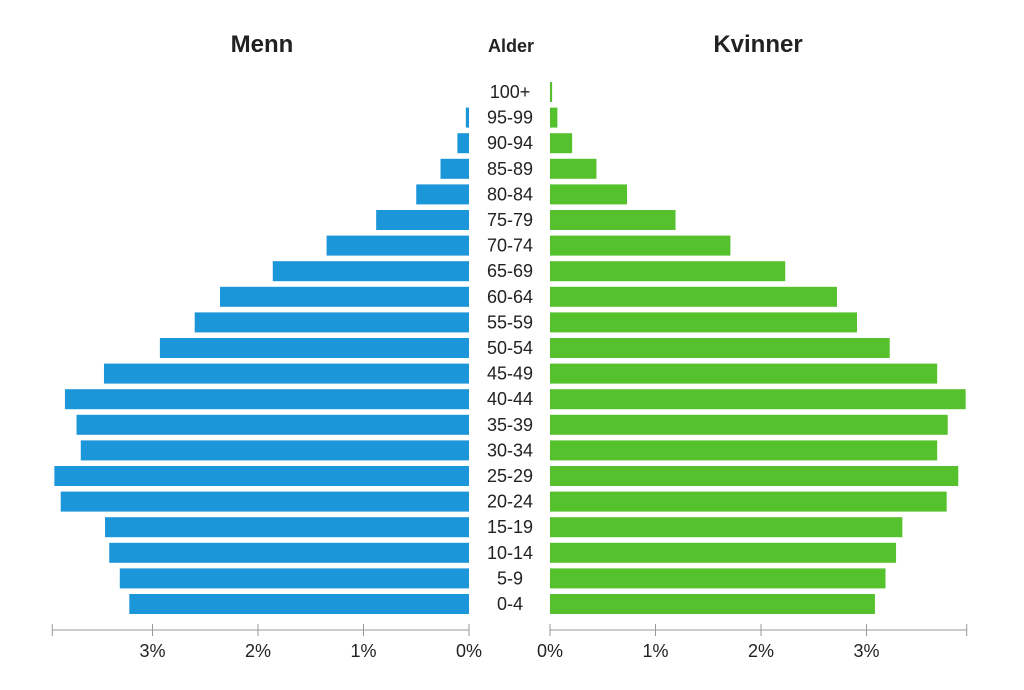  I want to click on age-label: 60-64, so click(510, 297).